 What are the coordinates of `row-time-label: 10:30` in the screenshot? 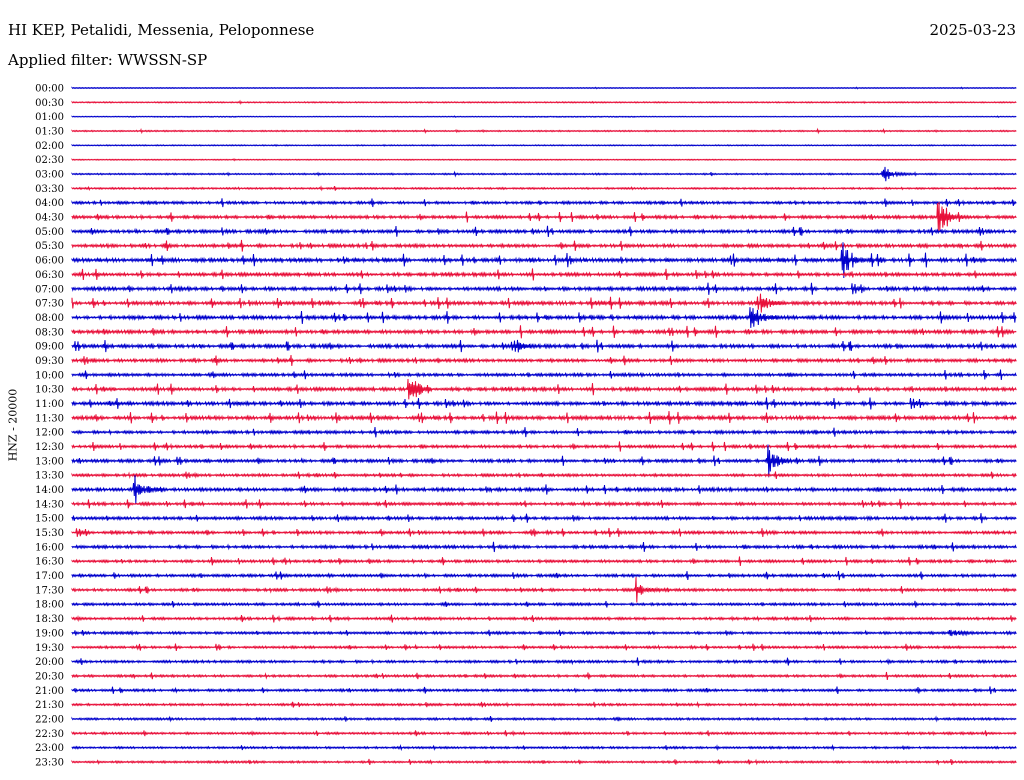 It's located at (49, 390).